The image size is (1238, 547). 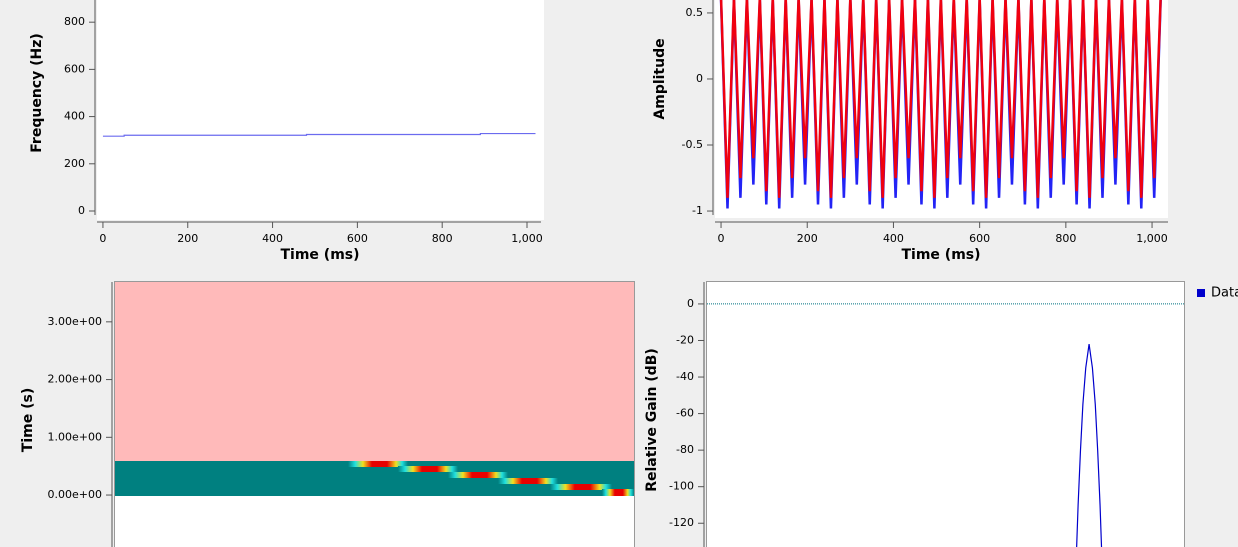 What do you see at coordinates (1201, 293) in the screenshot?
I see `legend-swatch` at bounding box center [1201, 293].